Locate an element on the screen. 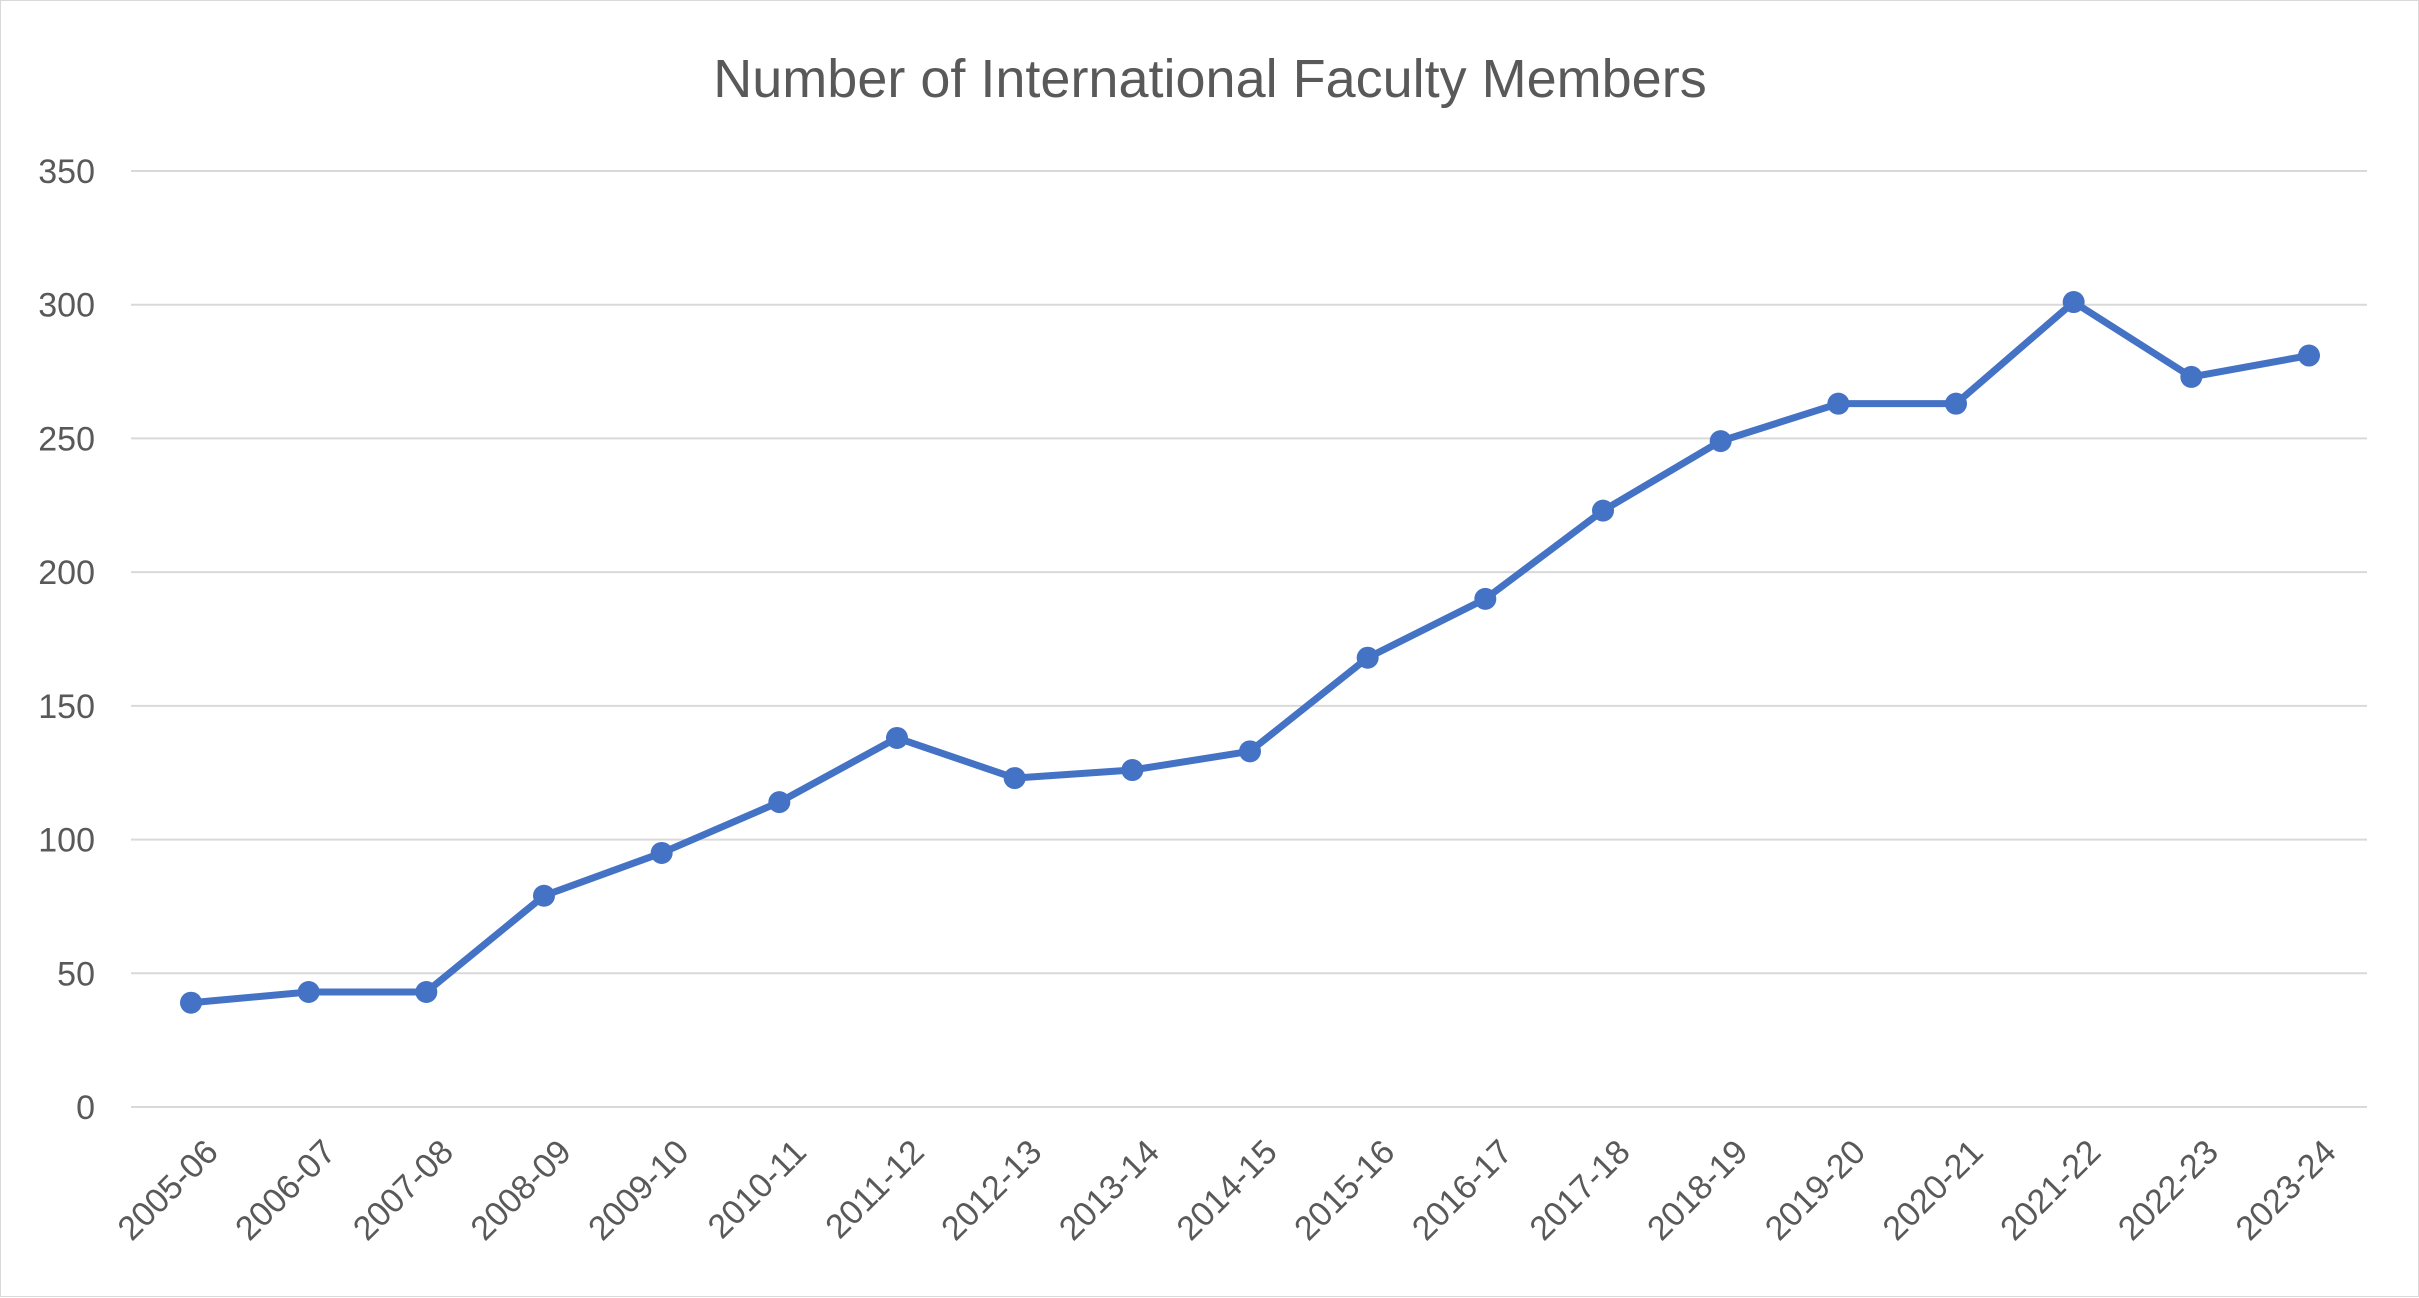 The width and height of the screenshot is (2419, 1298). chart-title: Number of International Faculty Members is located at coordinates (1209, 79).